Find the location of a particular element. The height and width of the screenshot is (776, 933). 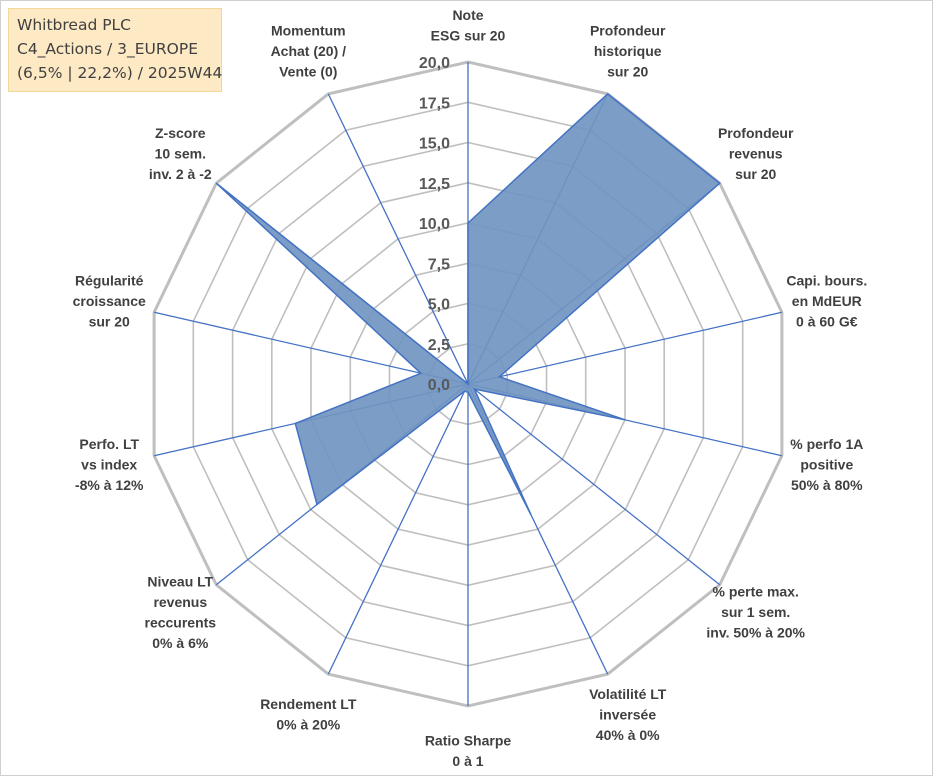

info-company: Whitbread PLC is located at coordinates (74, 25).